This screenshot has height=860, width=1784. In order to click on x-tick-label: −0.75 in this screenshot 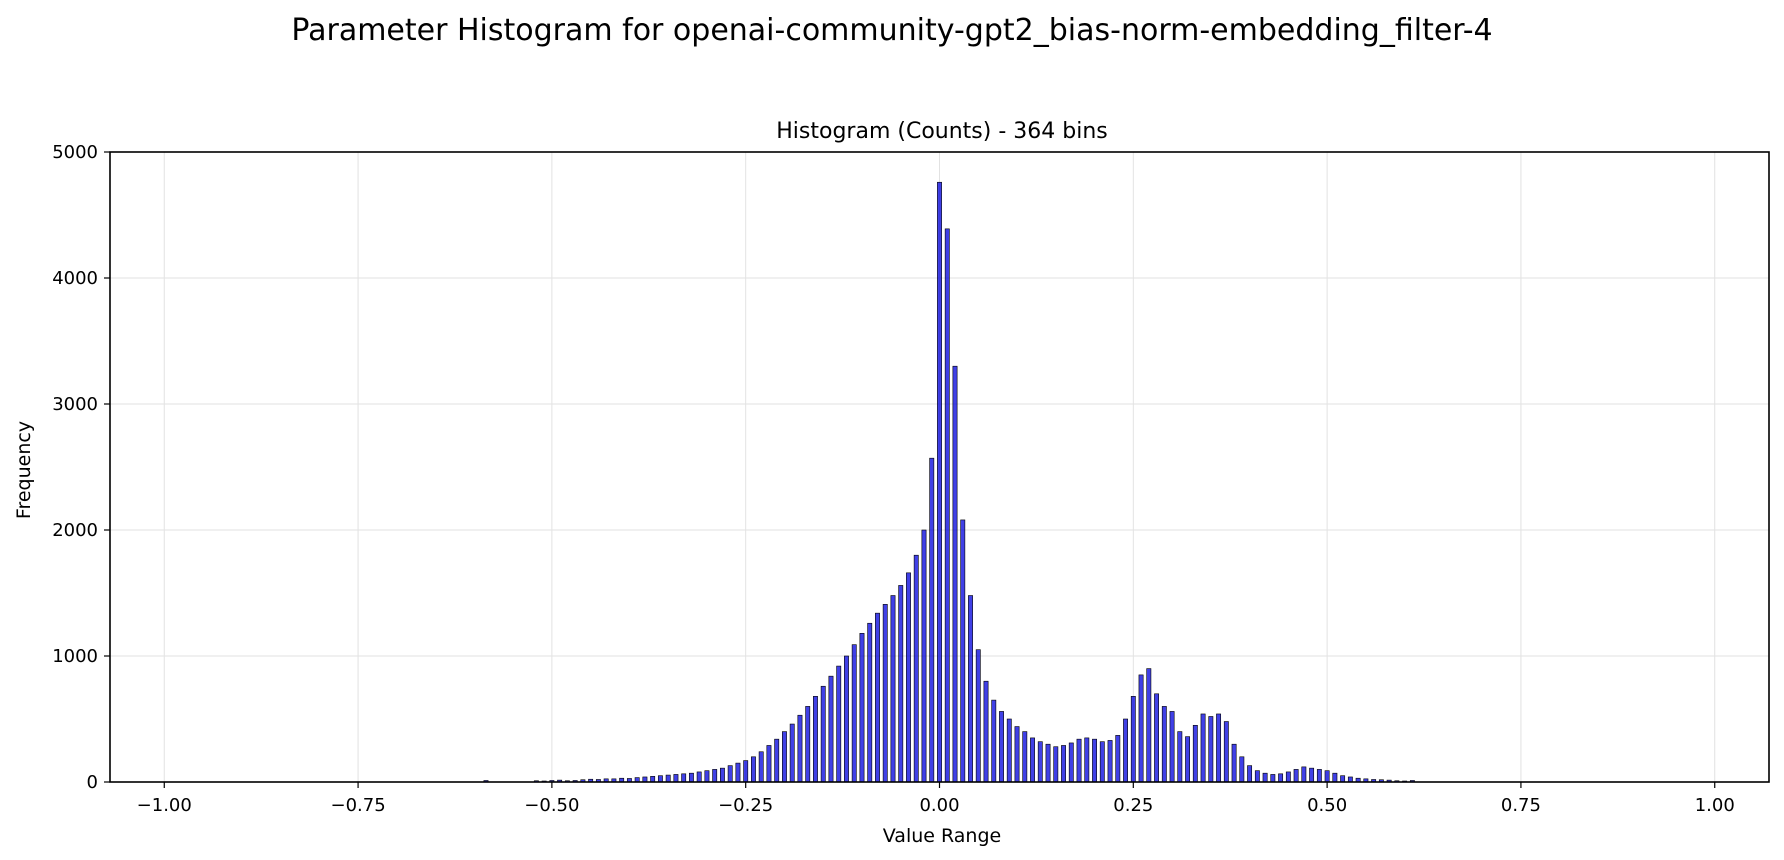, I will do `click(357, 805)`.